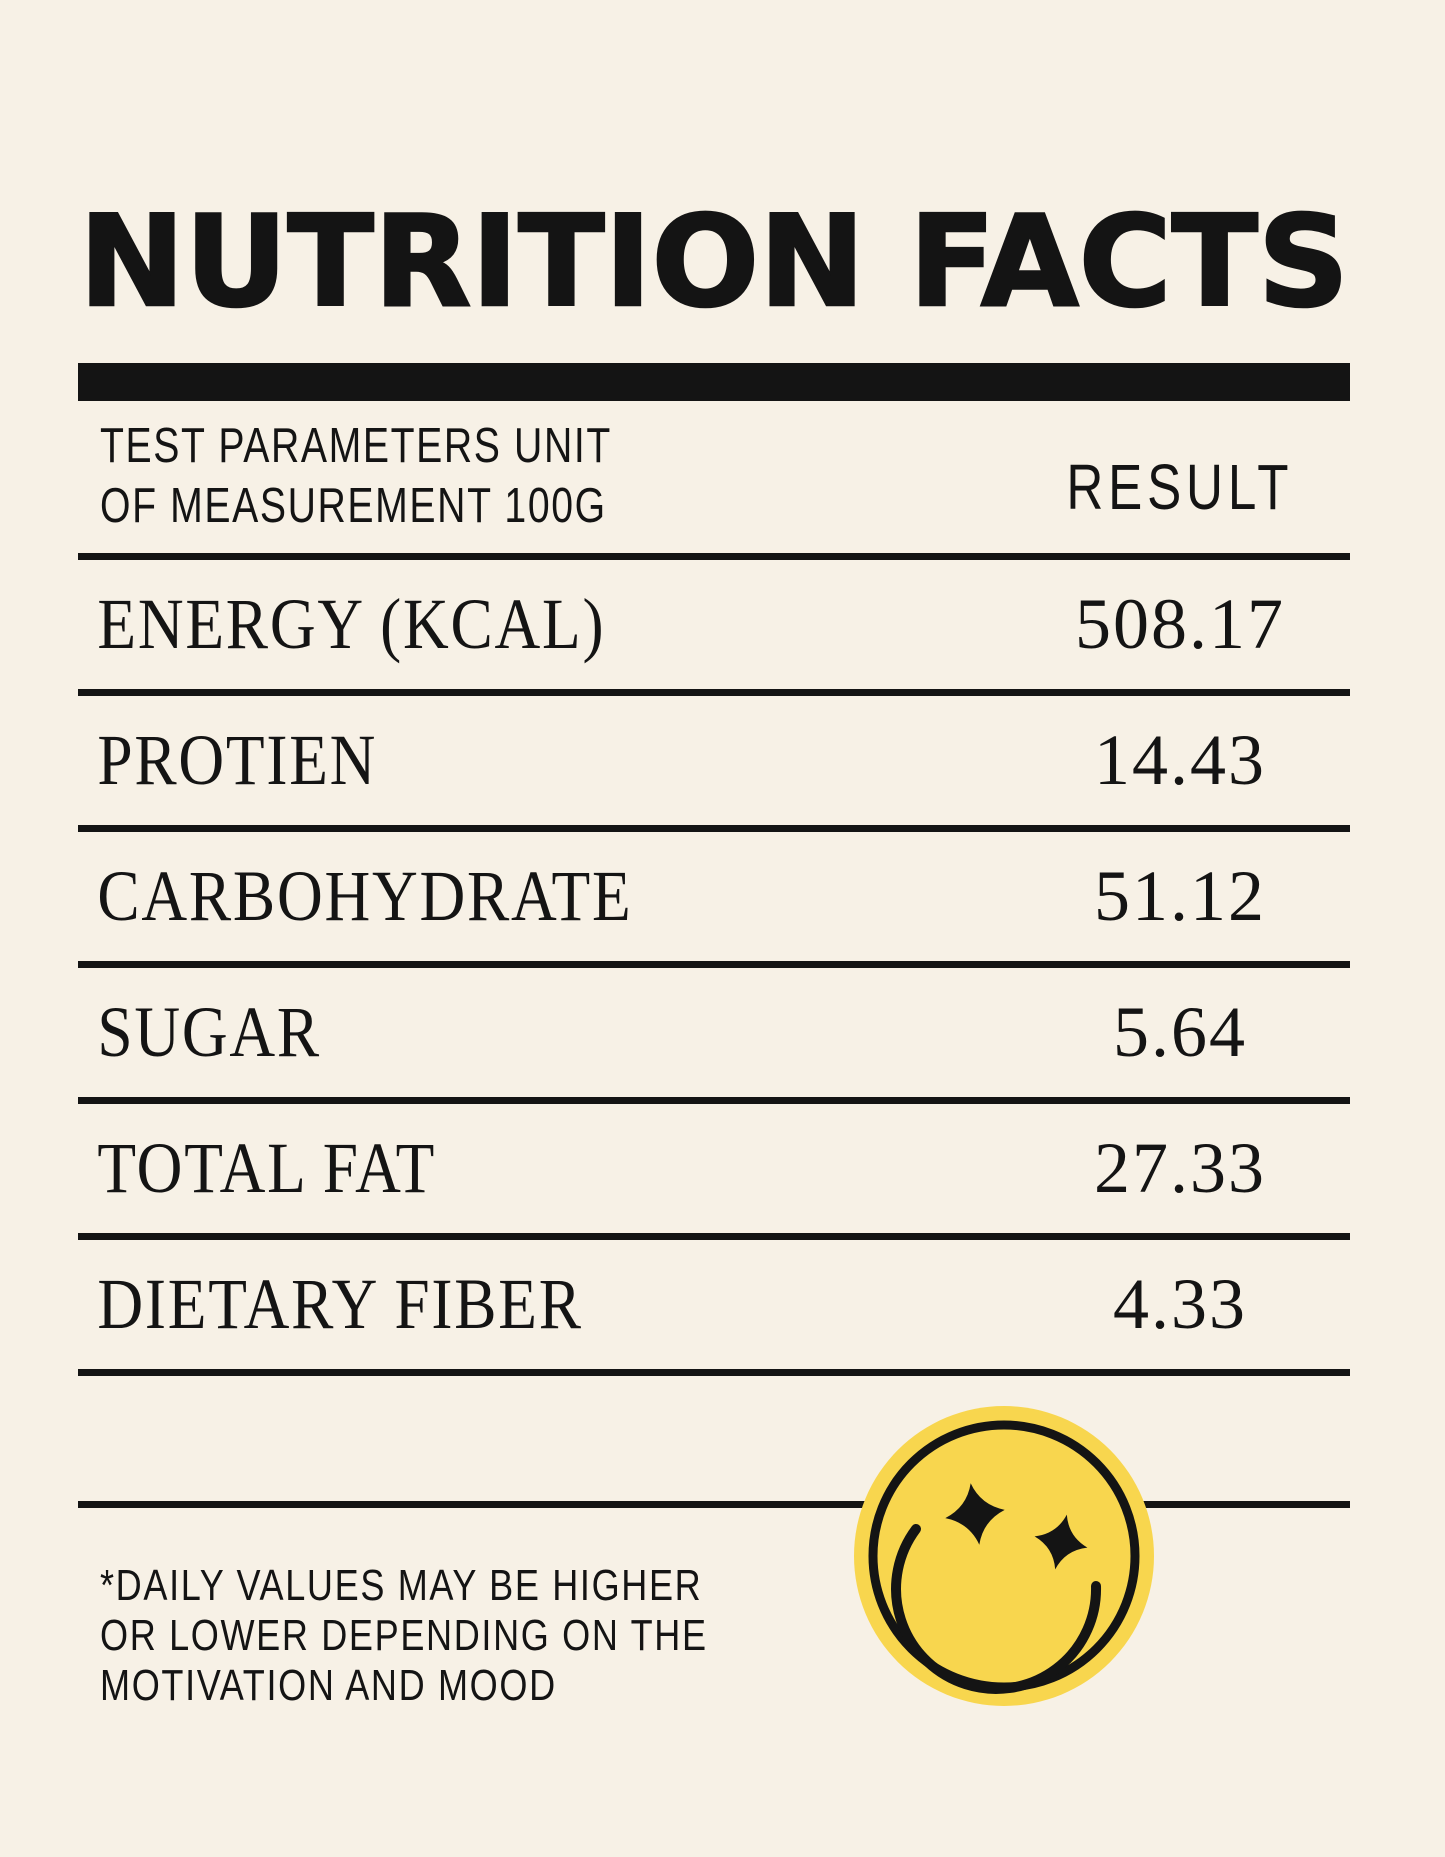 The width and height of the screenshot is (1445, 1857). I want to click on footnote-line1: *DAILY VALUES MAY BE HIGHER, so click(401, 1585).